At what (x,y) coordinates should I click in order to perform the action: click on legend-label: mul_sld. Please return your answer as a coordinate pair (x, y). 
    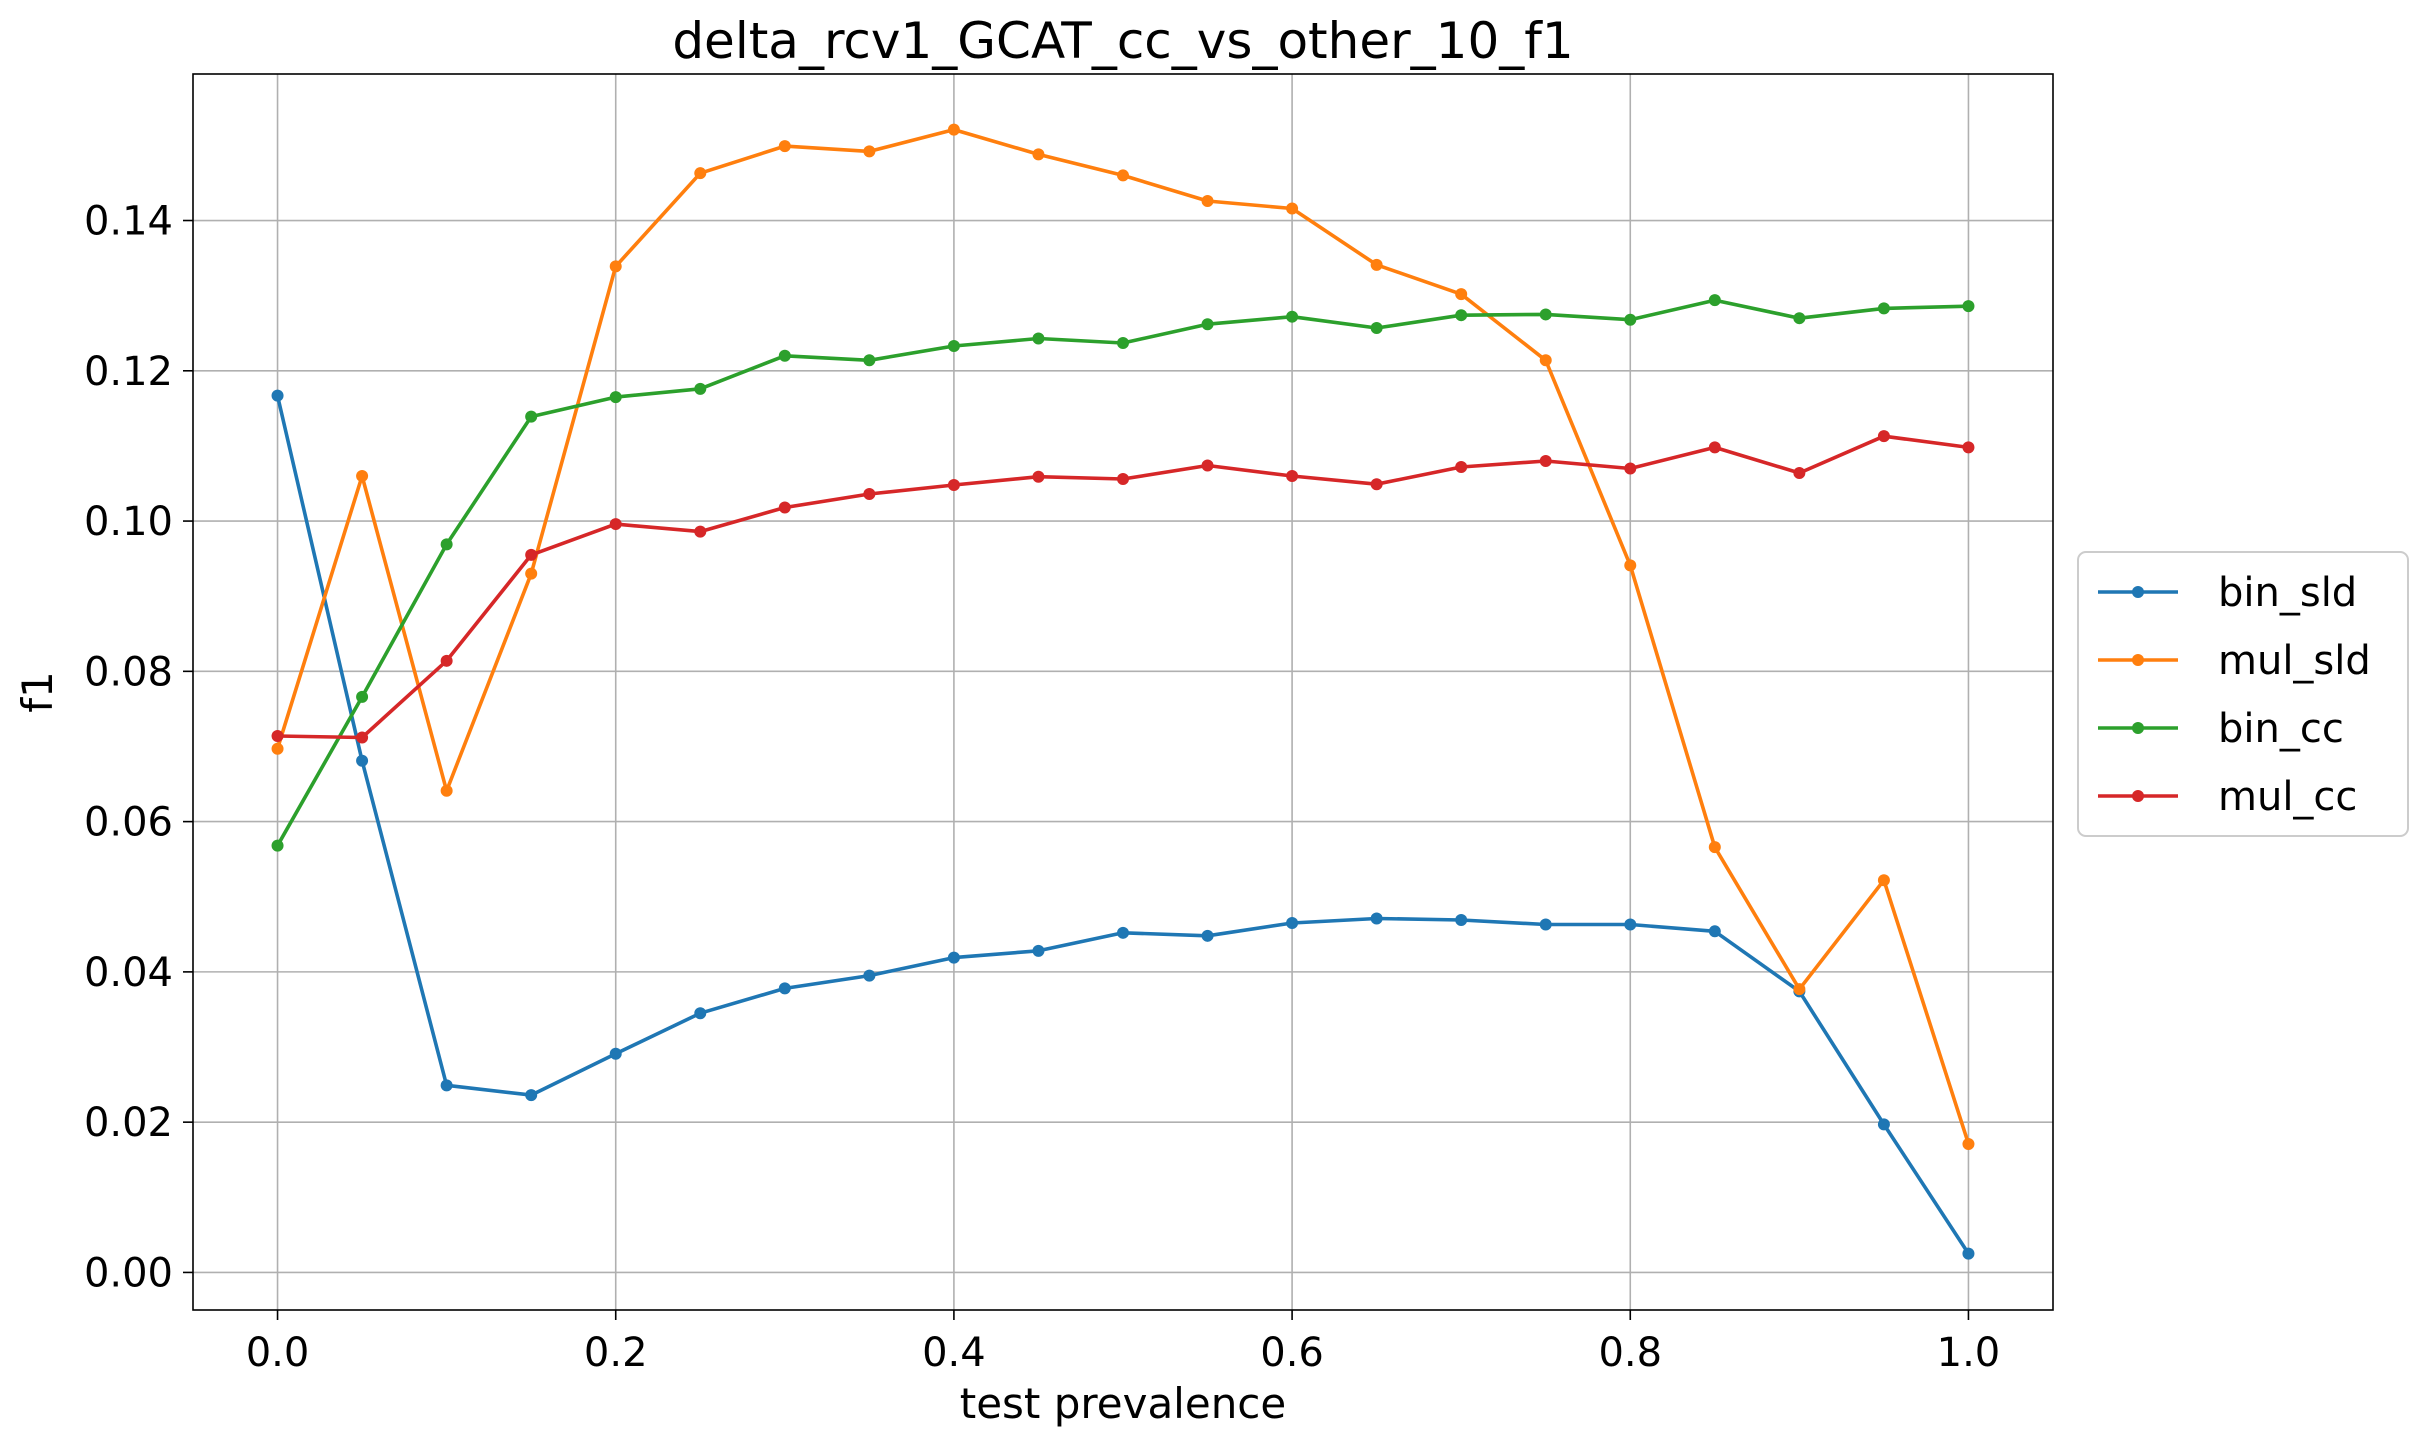
    Looking at the image, I should click on (2294, 661).